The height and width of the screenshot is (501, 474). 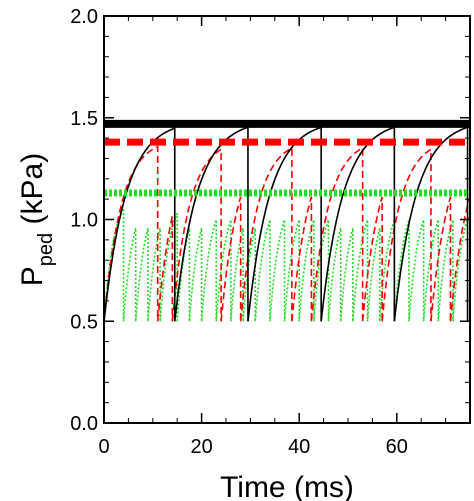 I want to click on x-tick-label: 40, so click(x=299, y=447).